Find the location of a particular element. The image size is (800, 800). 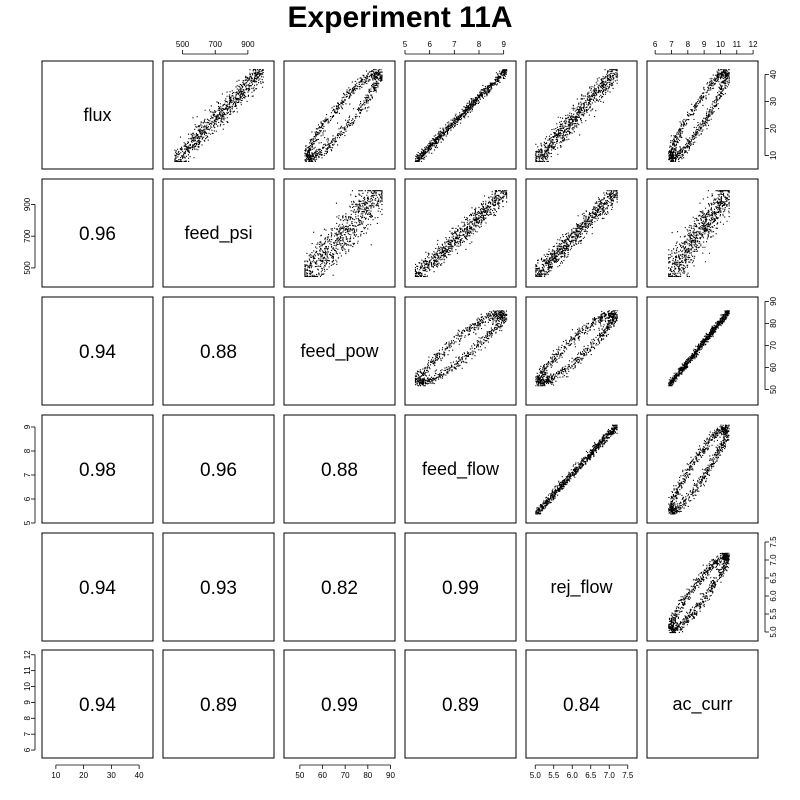

correlation-label-rej_flow-flux: 0.94 is located at coordinates (97, 588).